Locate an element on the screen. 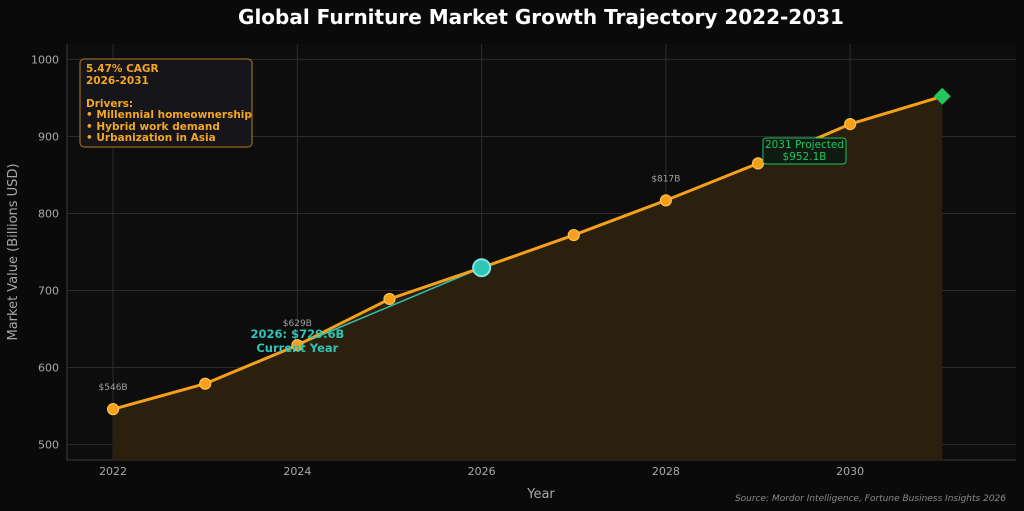  current-year-callout: Current Year is located at coordinates (297, 348).